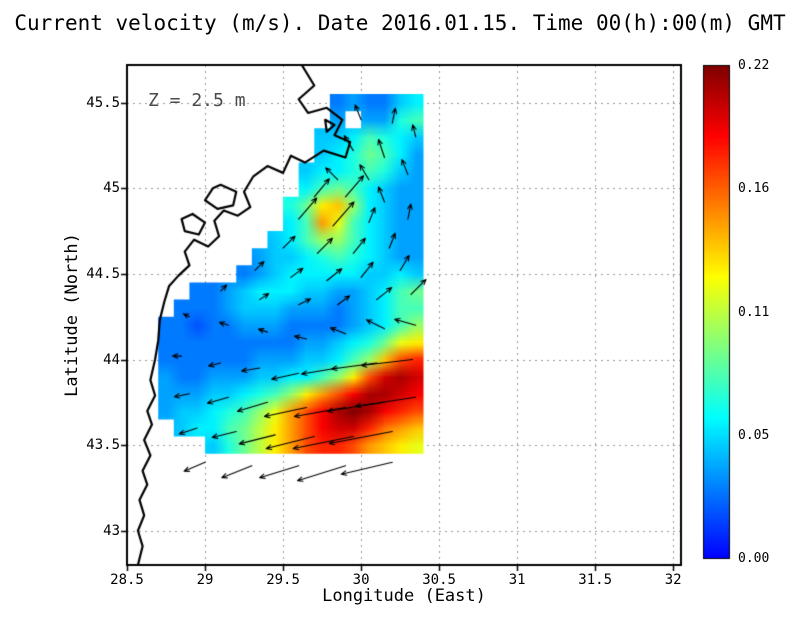 The height and width of the screenshot is (618, 800). Describe the element at coordinates (72, 315) in the screenshot. I see `y-axis-label: Latitude (North)` at that location.